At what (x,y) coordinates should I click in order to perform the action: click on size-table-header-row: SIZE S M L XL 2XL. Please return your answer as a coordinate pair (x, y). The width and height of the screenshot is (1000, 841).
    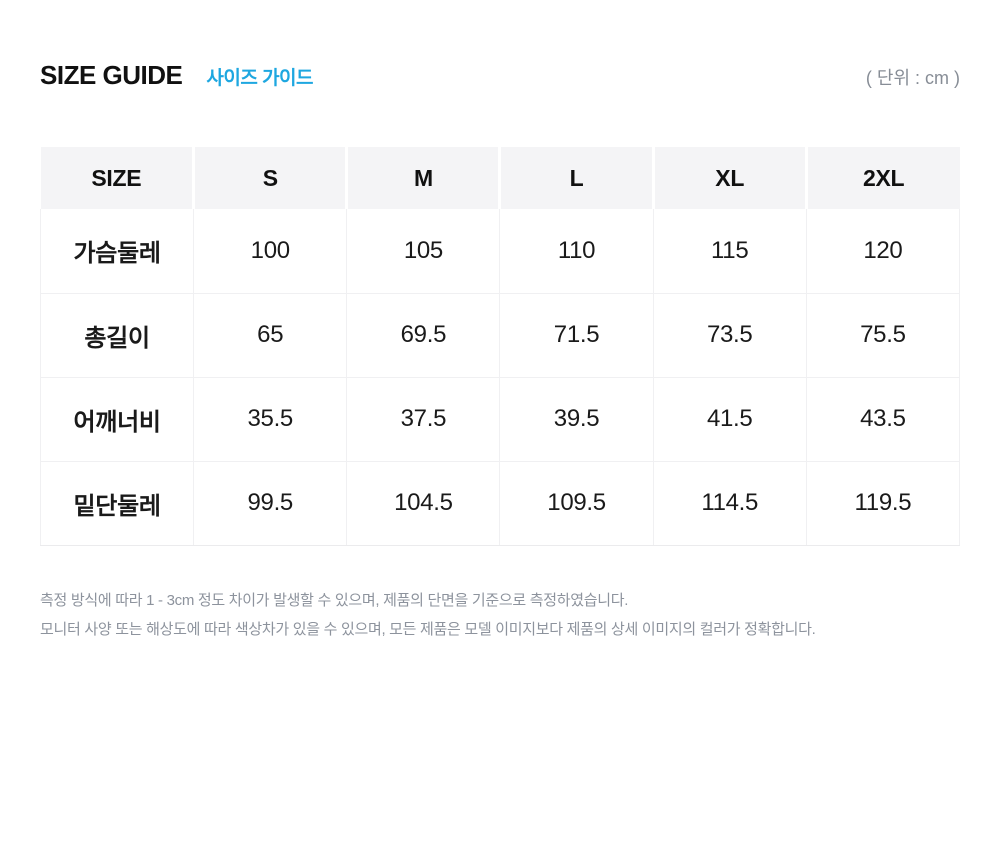
    Looking at the image, I should click on (500, 178).